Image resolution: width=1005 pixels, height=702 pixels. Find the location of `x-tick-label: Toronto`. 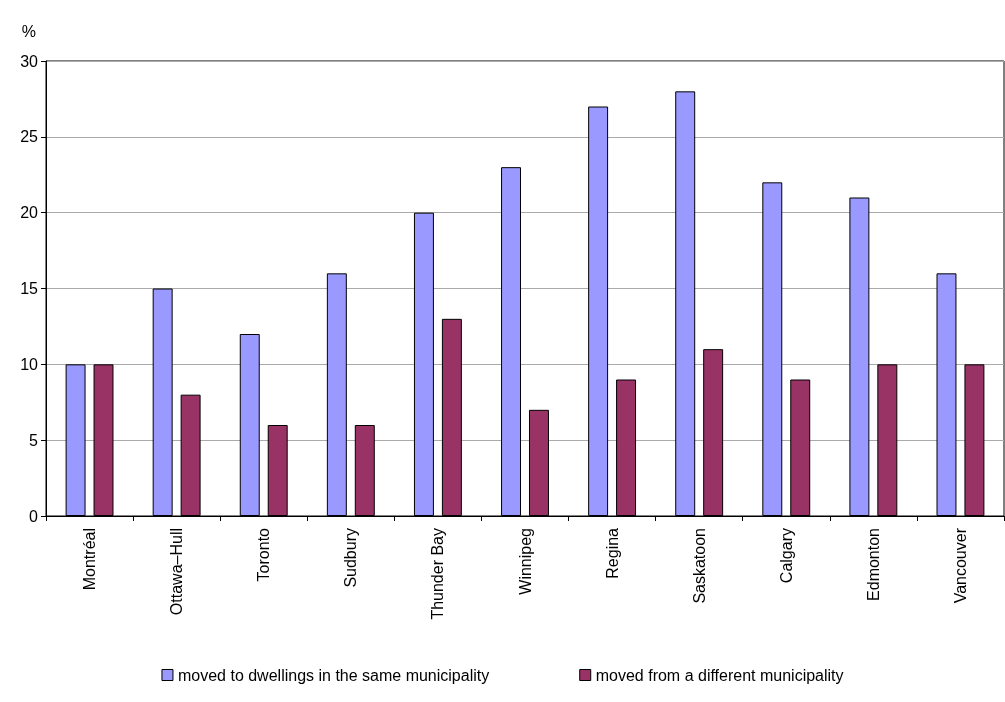

x-tick-label: Toronto is located at coordinates (264, 554).